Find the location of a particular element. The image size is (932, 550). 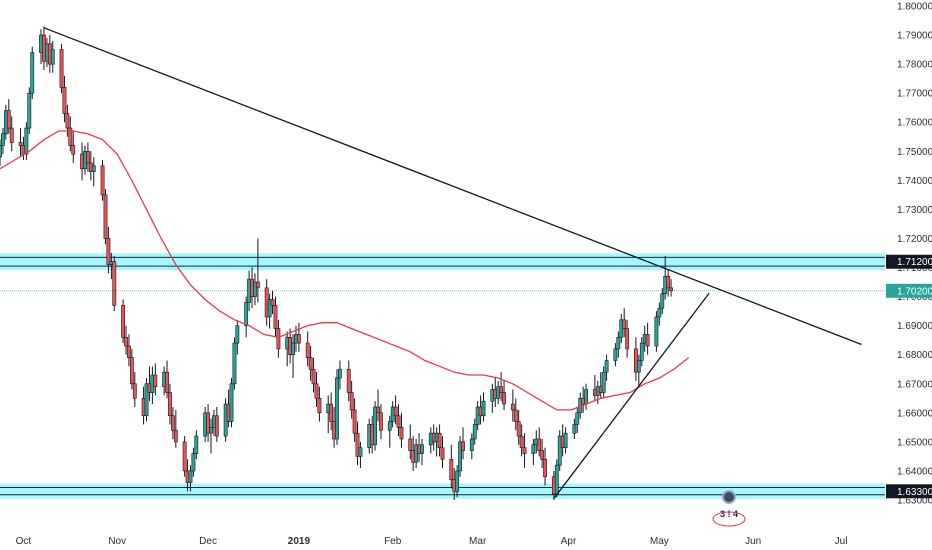

zone-band is located at coordinates (442, 262).